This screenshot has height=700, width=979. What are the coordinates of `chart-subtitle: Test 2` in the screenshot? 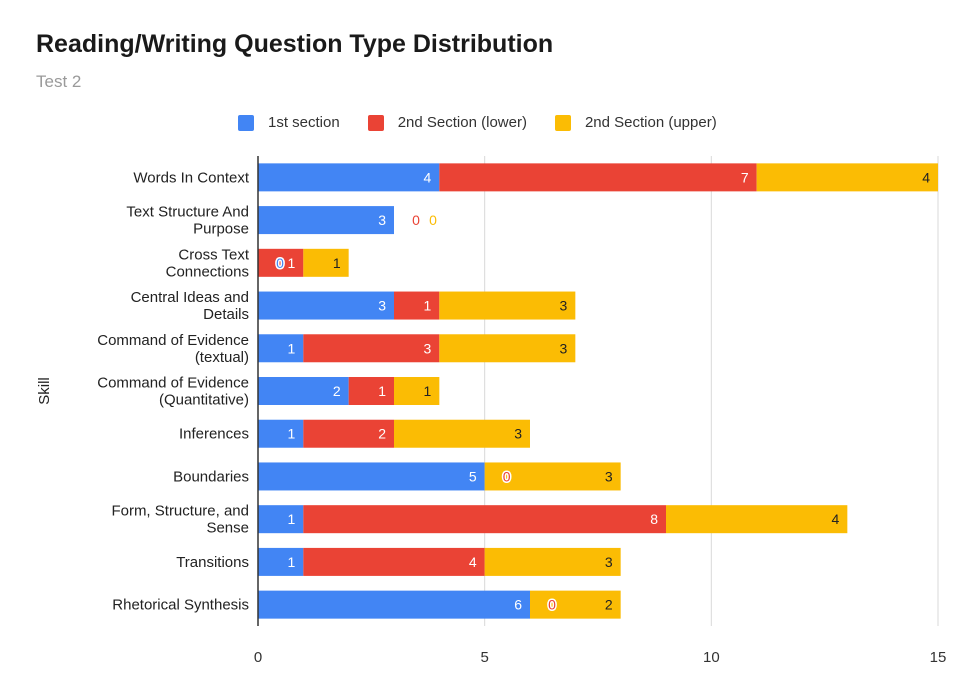 It's located at (59, 81).